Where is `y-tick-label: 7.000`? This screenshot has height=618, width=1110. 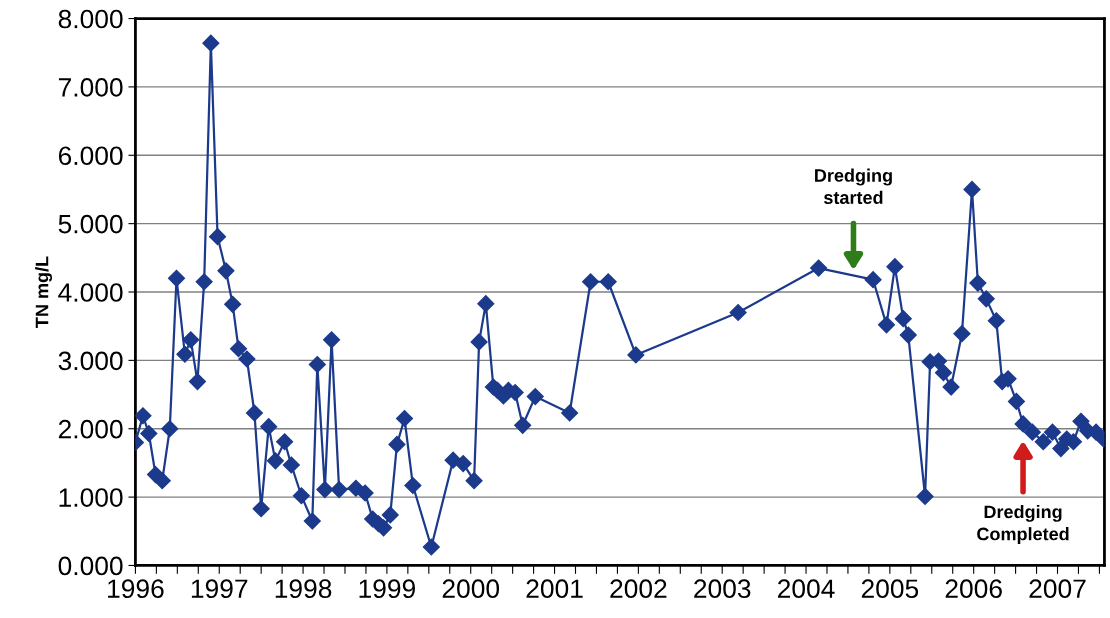
y-tick-label: 7.000 is located at coordinates (90, 87).